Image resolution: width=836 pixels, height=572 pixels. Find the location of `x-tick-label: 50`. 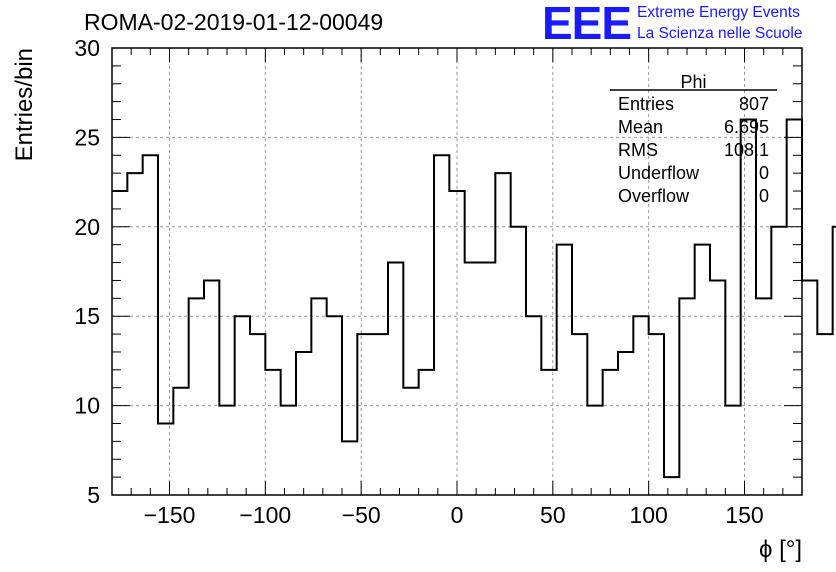

x-tick-label: 50 is located at coordinates (553, 515).